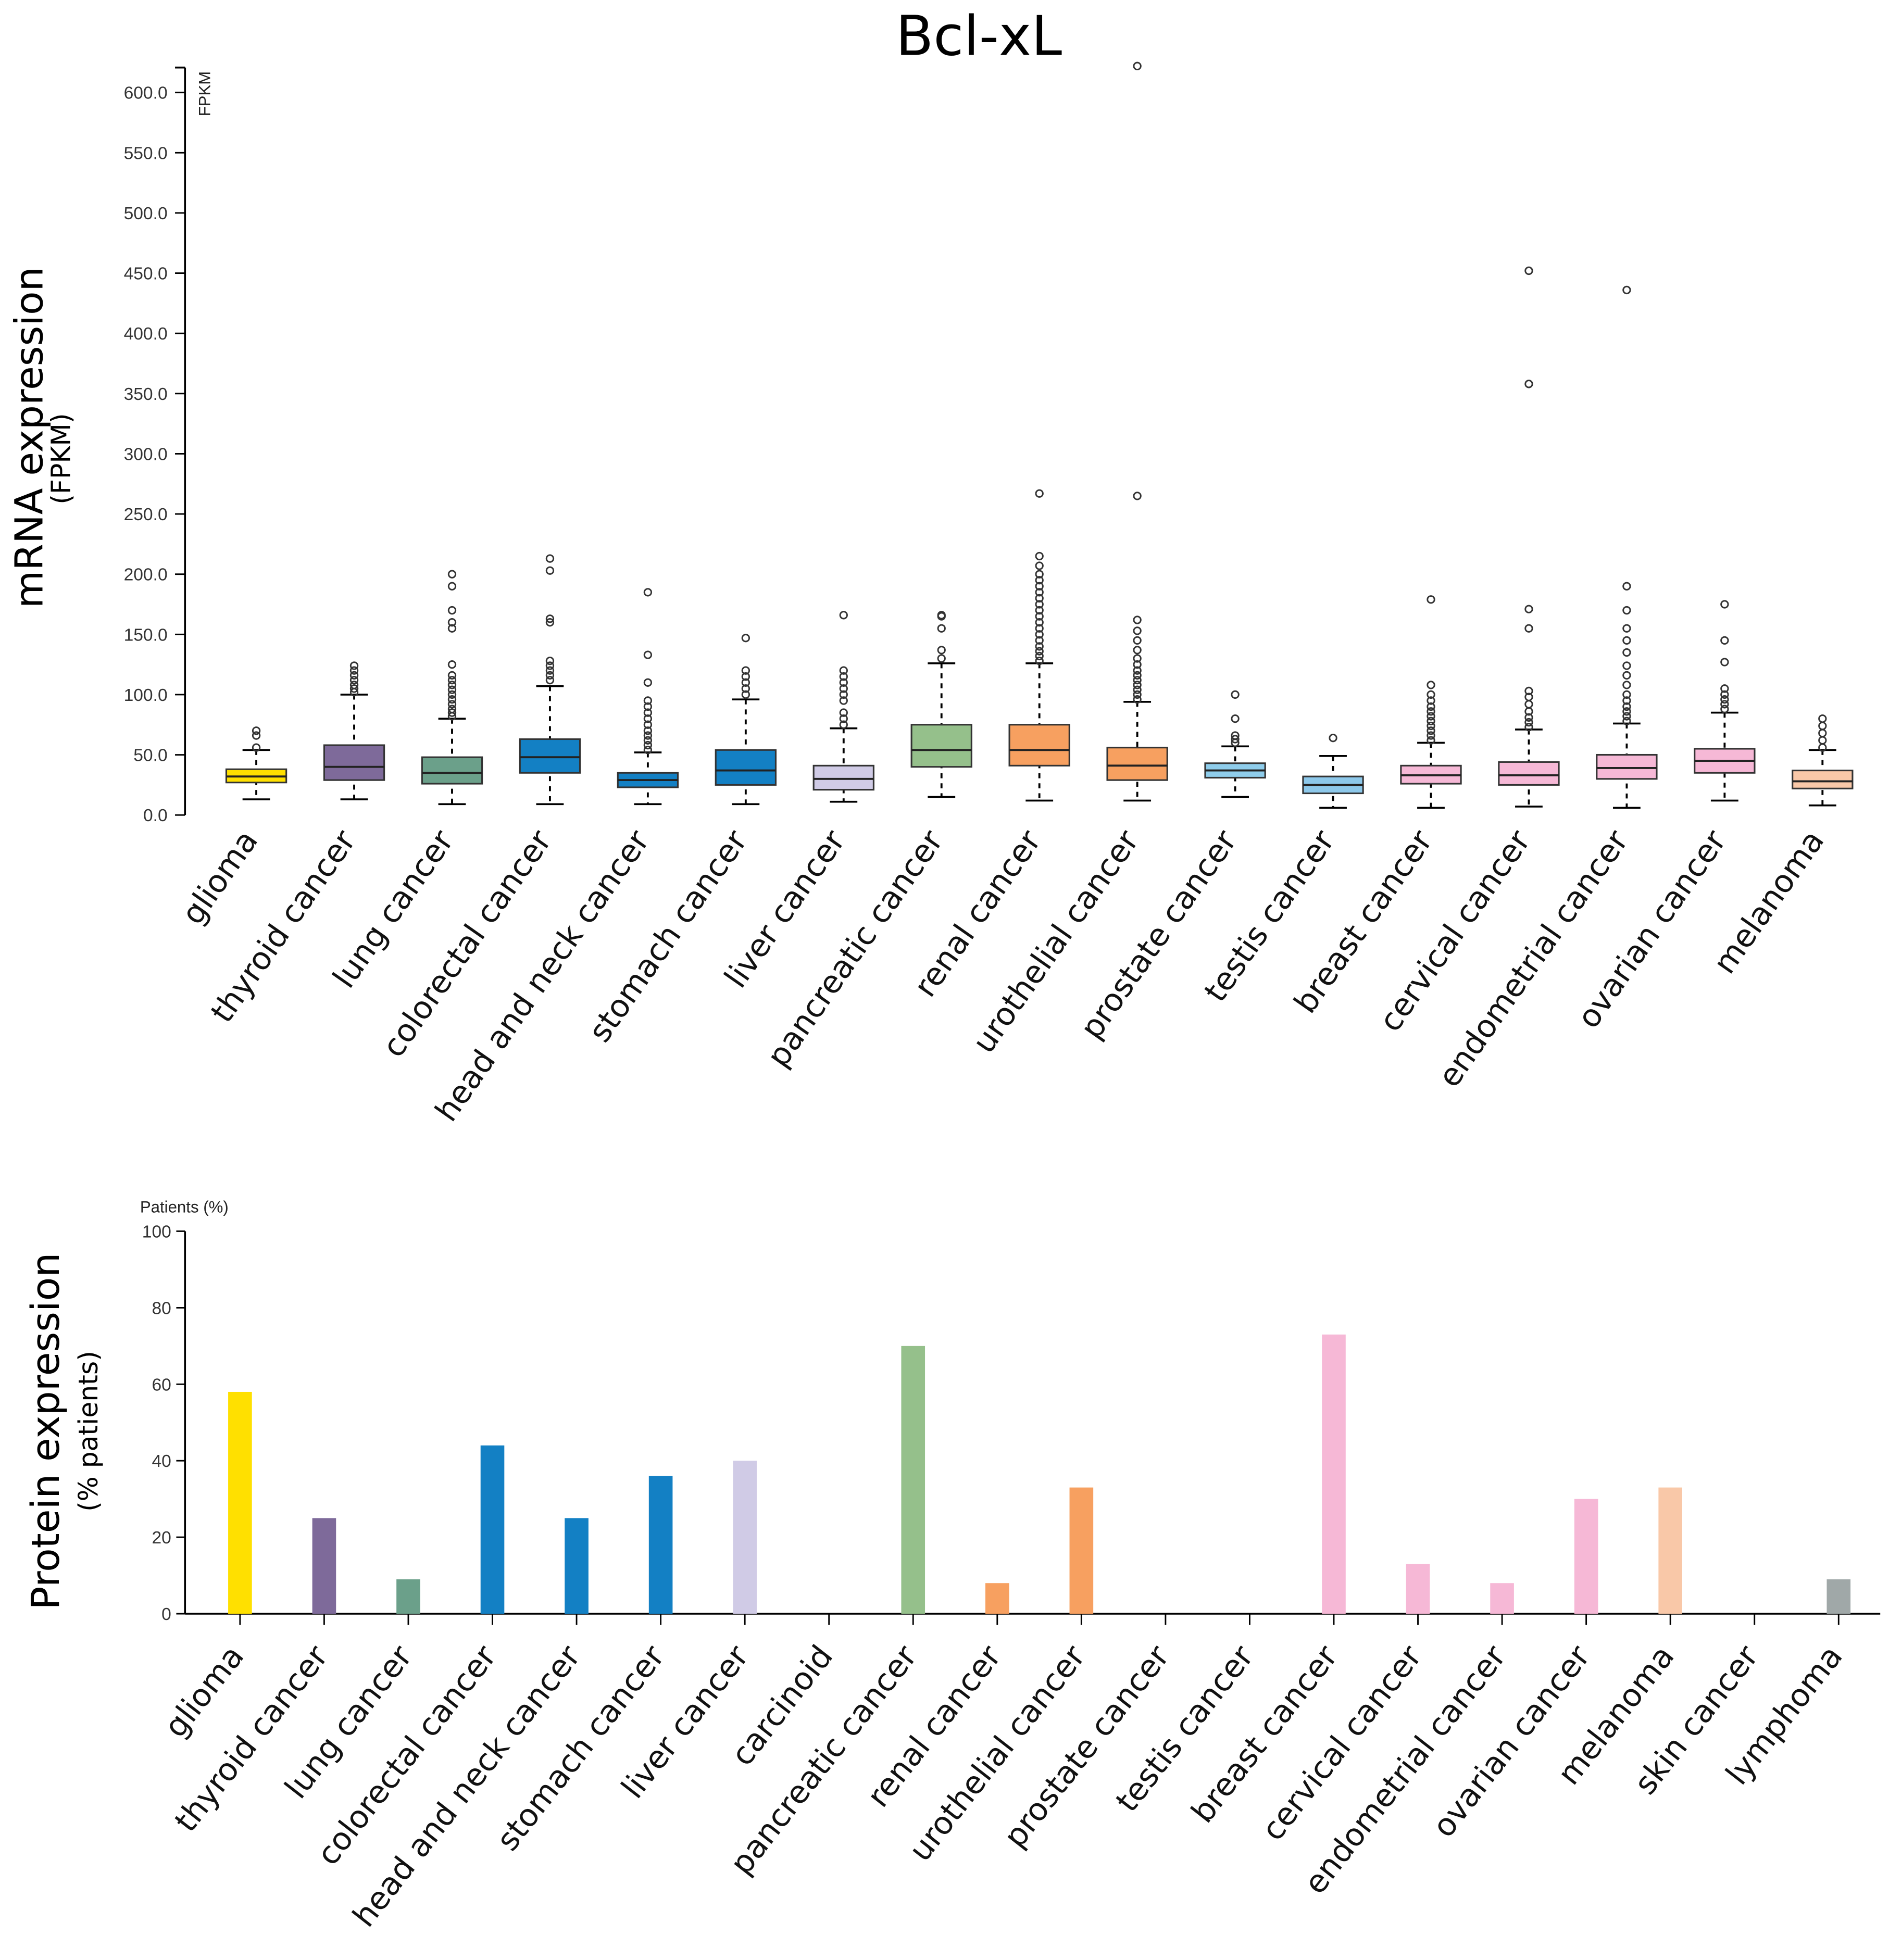 This screenshot has width=1889, height=1960. Describe the element at coordinates (146, 514) in the screenshot. I see `y-tick-label: 250.0` at that location.